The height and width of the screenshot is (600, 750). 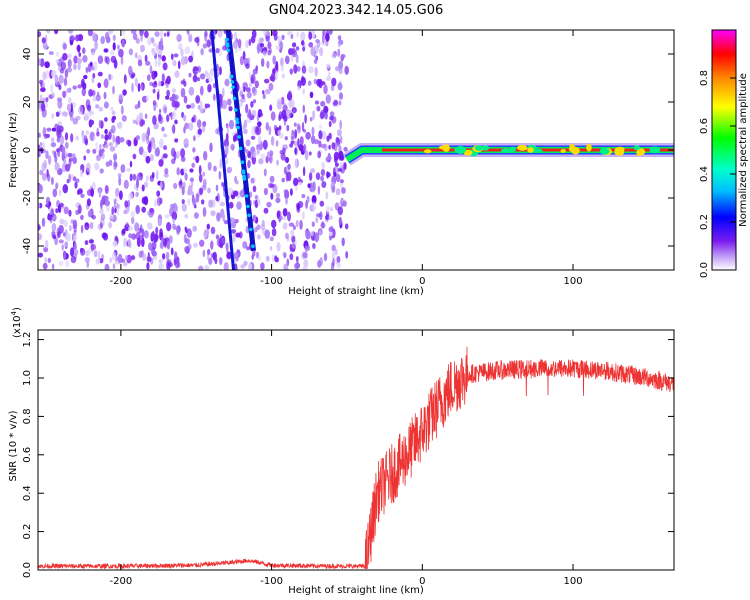 What do you see at coordinates (704, 222) in the screenshot?
I see `colorbar-tick-label: 0.2` at bounding box center [704, 222].